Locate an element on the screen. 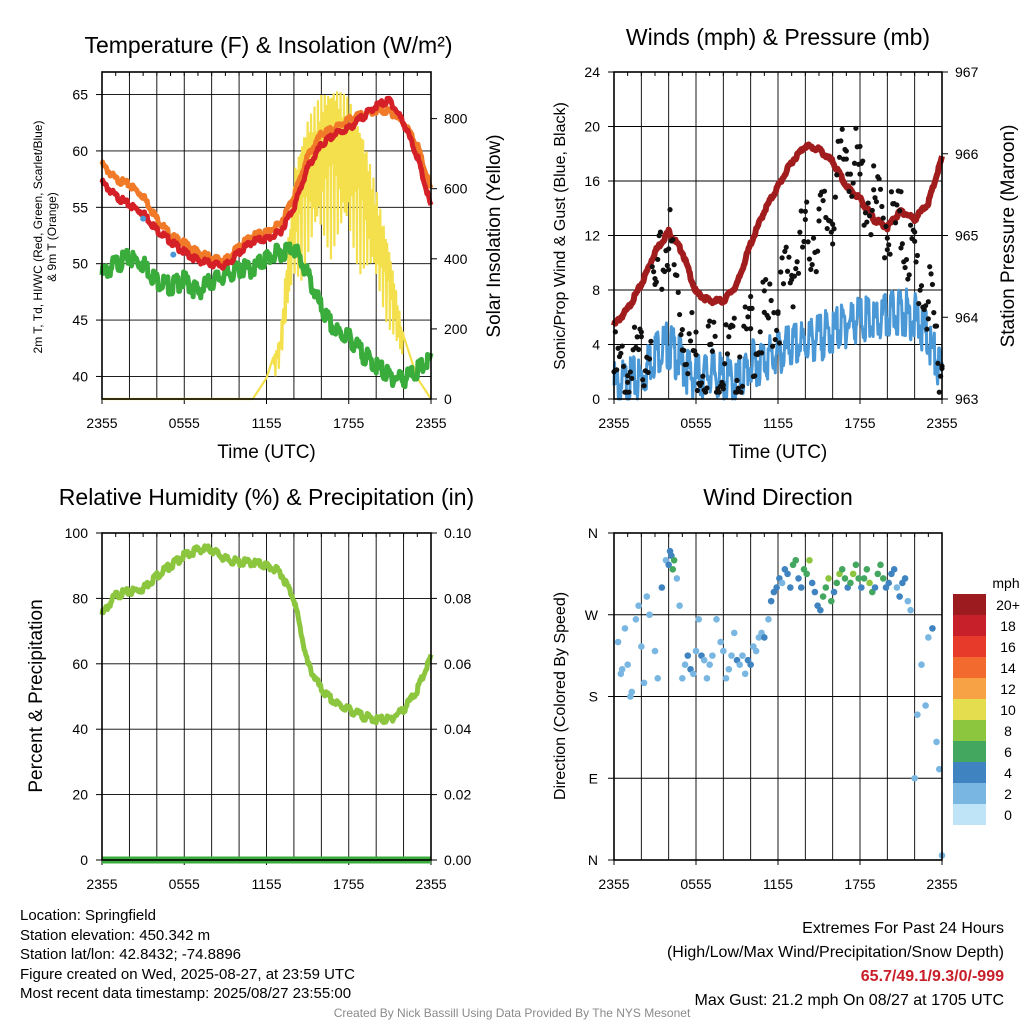 The width and height of the screenshot is (1024, 1024). y-tick-label-2: 100 is located at coordinates (77, 533).